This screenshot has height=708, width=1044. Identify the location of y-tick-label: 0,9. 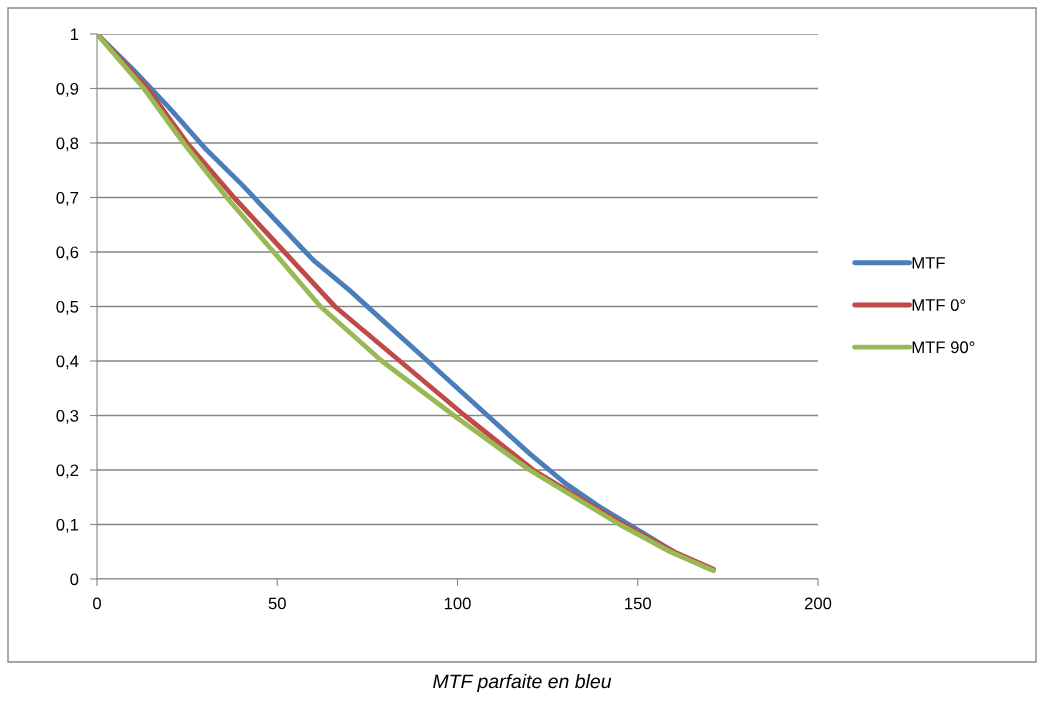
(67, 89).